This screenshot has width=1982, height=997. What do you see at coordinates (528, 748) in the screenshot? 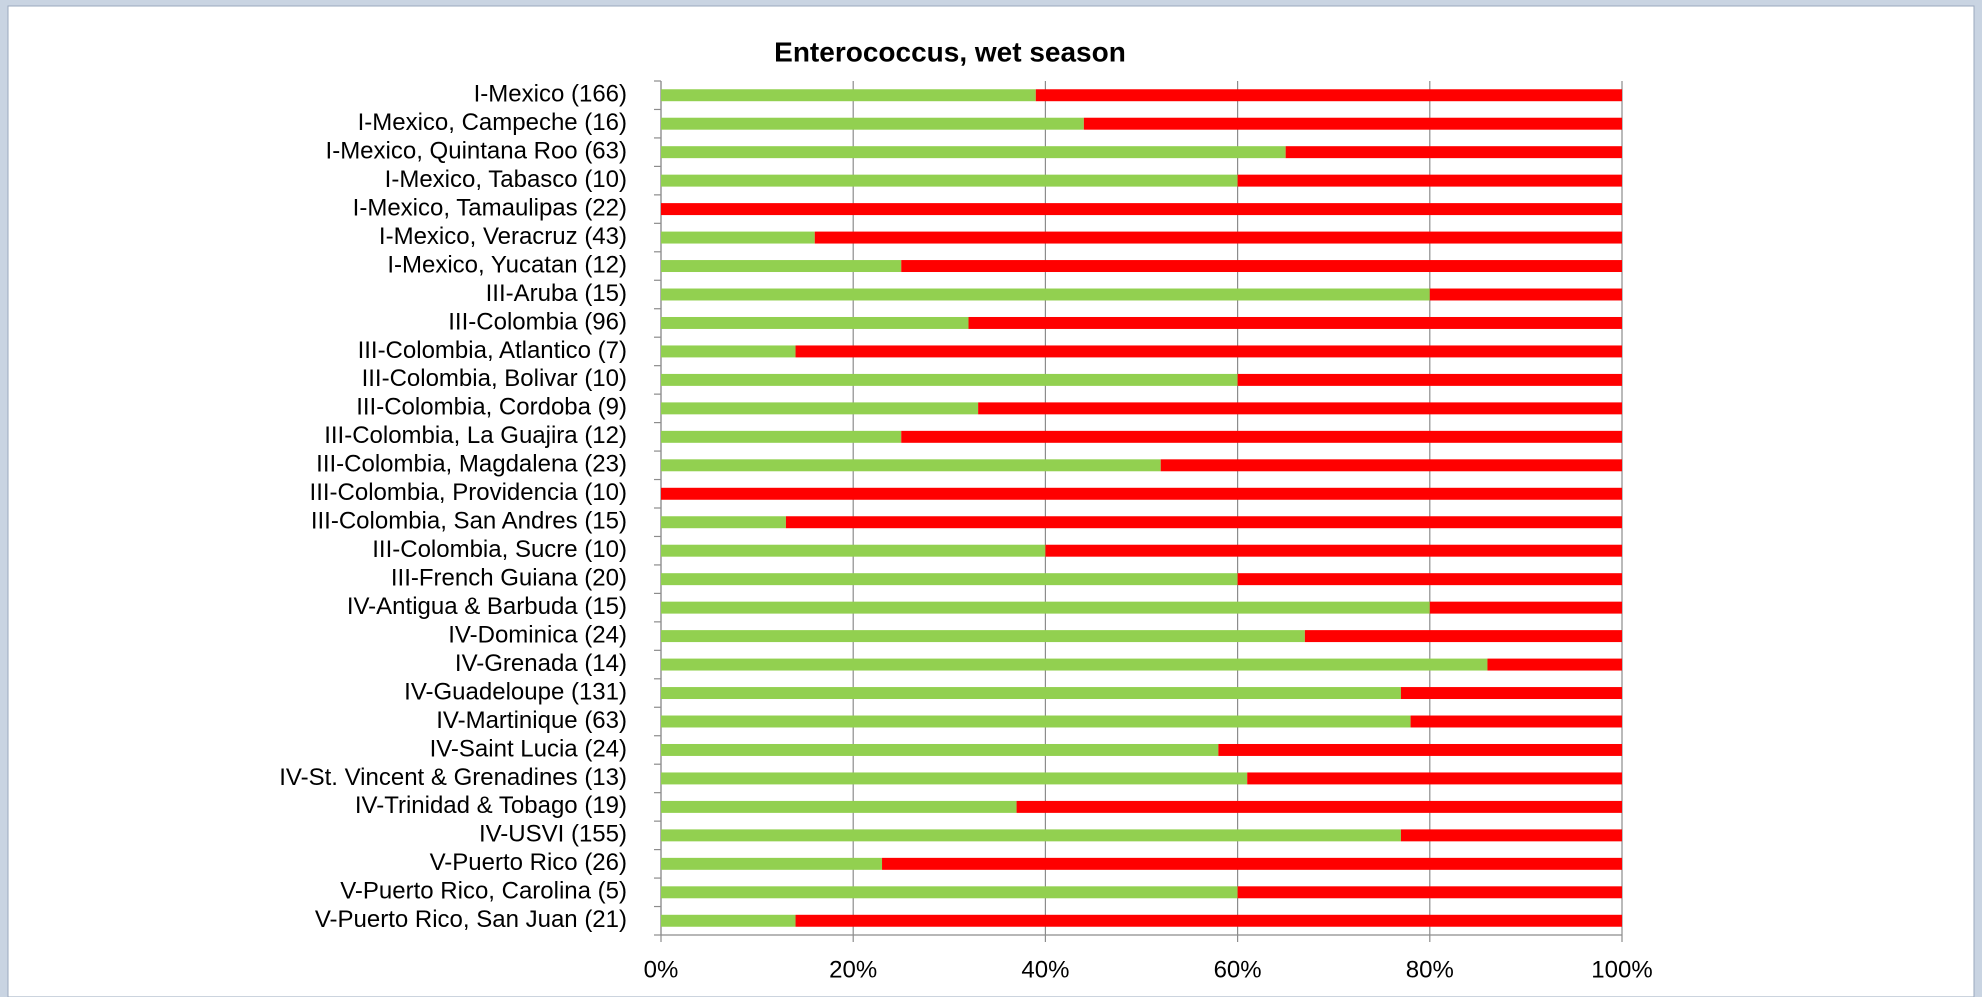
I see `y-tick-label: IV-Saint Lucia (24)` at bounding box center [528, 748].